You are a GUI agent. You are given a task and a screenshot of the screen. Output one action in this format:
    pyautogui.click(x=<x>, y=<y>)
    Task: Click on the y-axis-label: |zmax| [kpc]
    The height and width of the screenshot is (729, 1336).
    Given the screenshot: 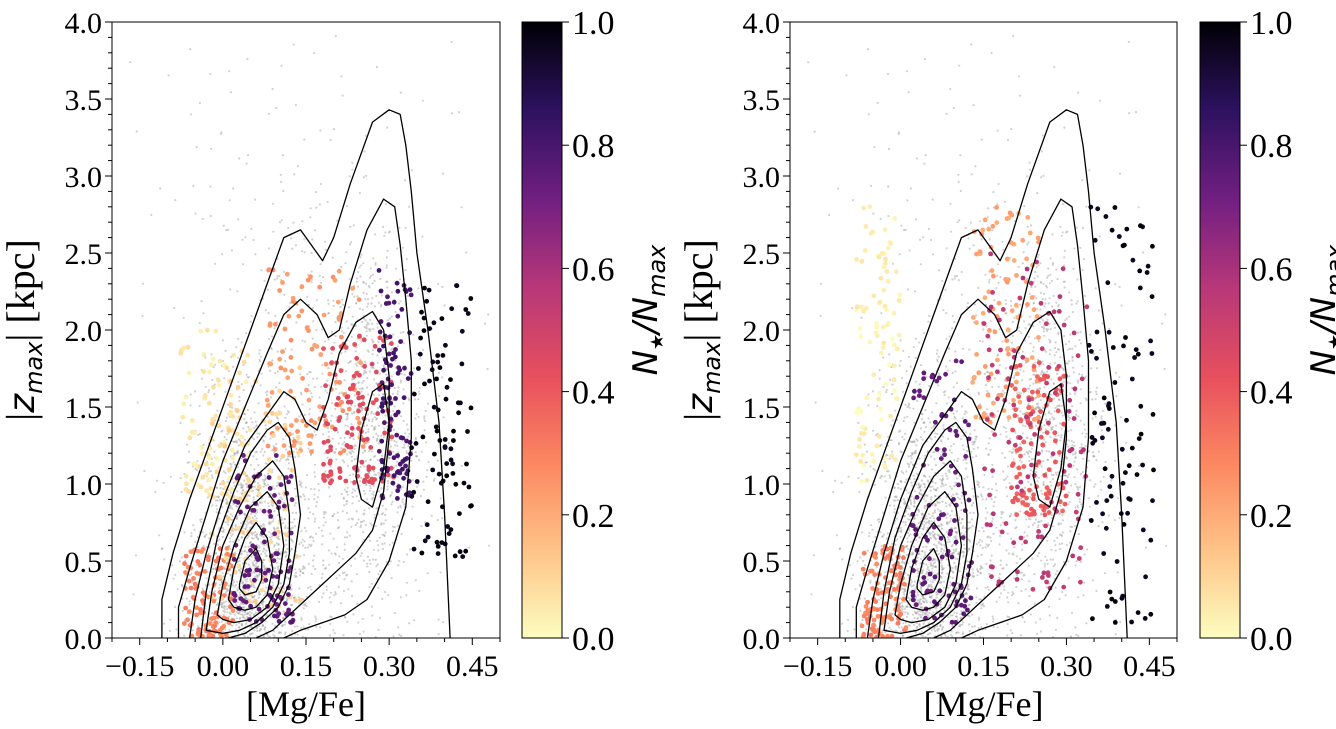 What is the action you would take?
    pyautogui.click(x=24, y=330)
    